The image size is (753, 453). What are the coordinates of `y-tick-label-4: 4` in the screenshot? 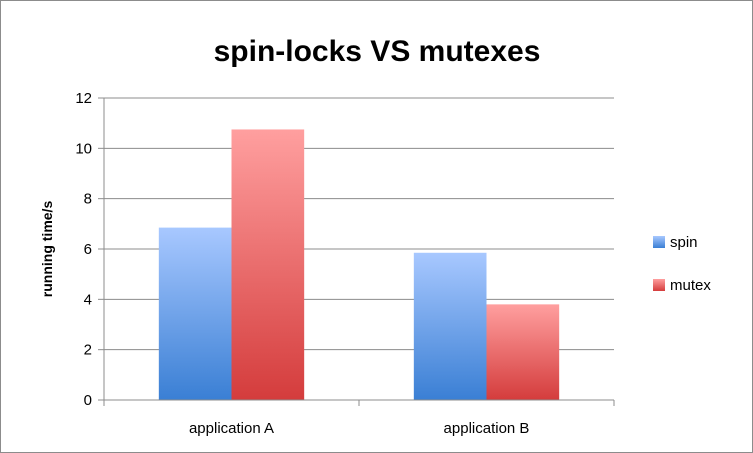 It's located at (88, 299).